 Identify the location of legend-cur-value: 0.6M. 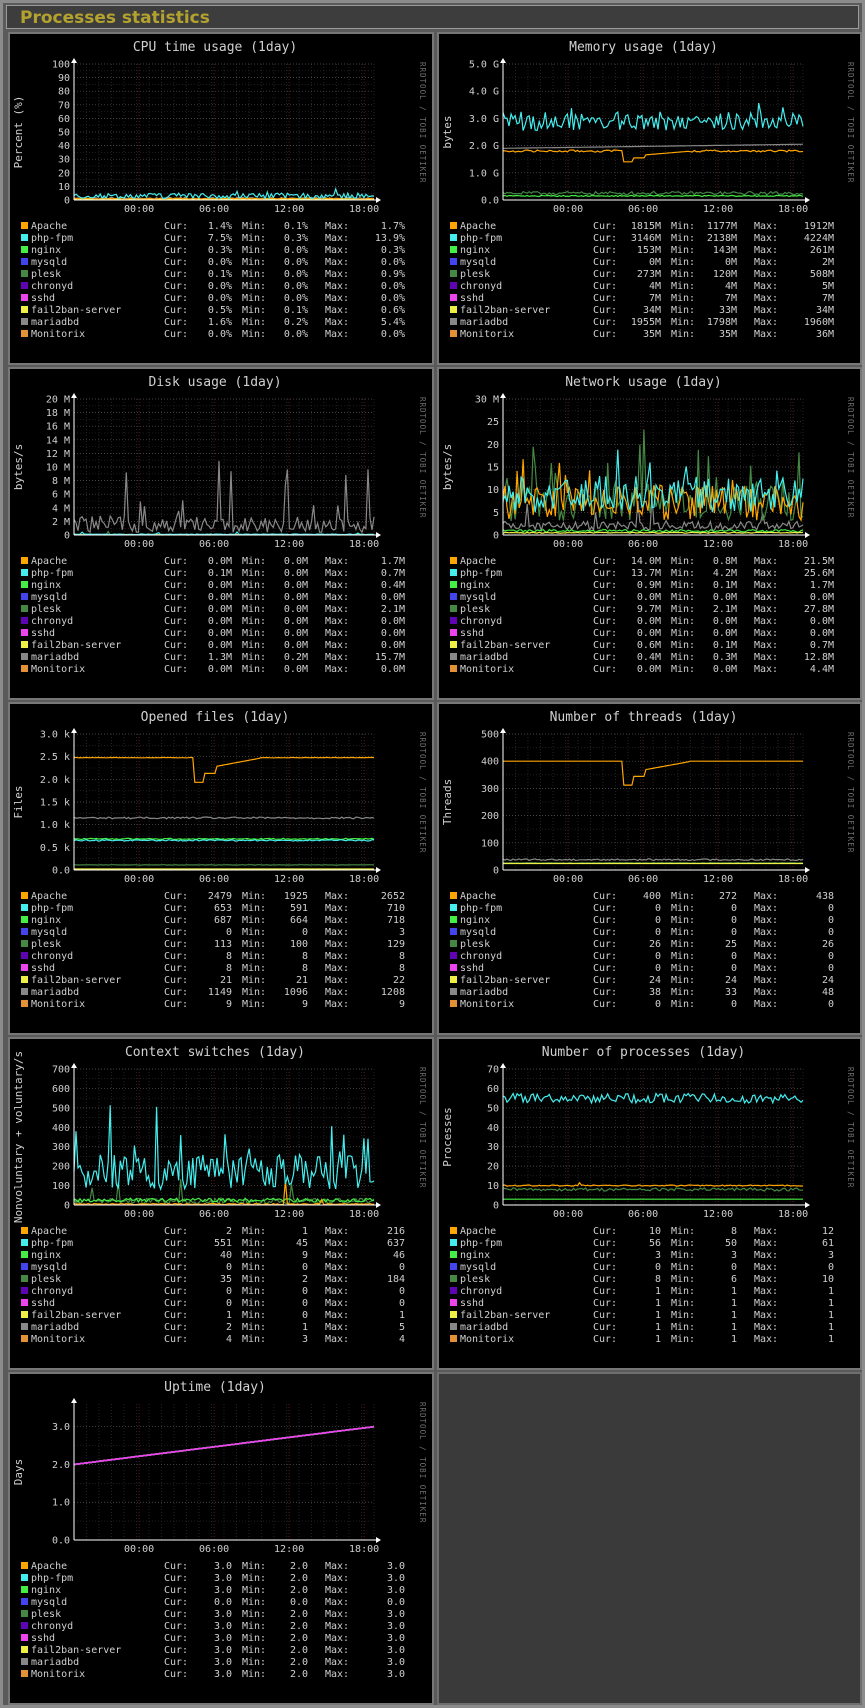
(649, 645).